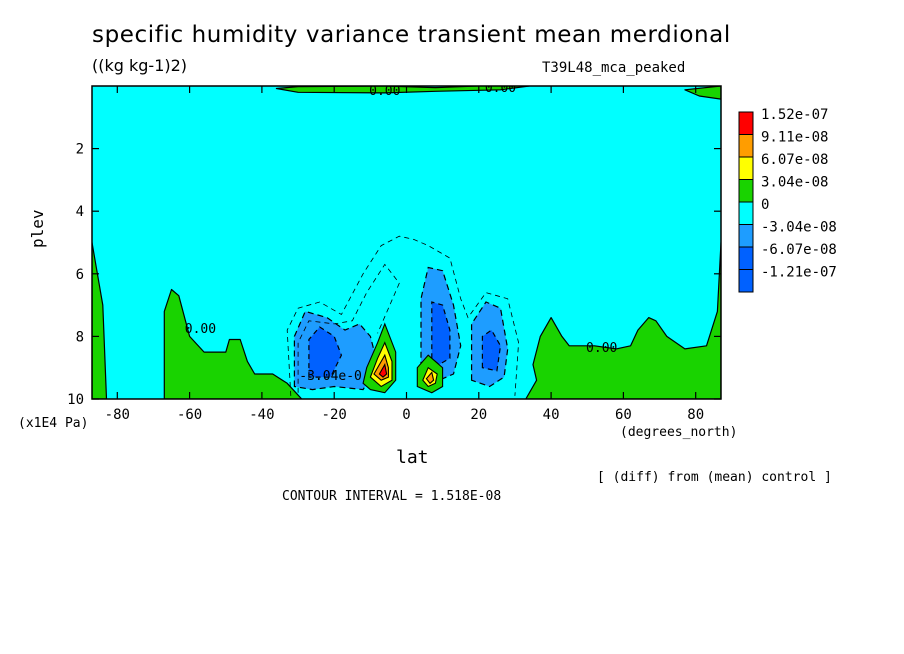 The image size is (904, 654). Describe the element at coordinates (623, 415) in the screenshot. I see `x-tick-label-7: 60` at that location.